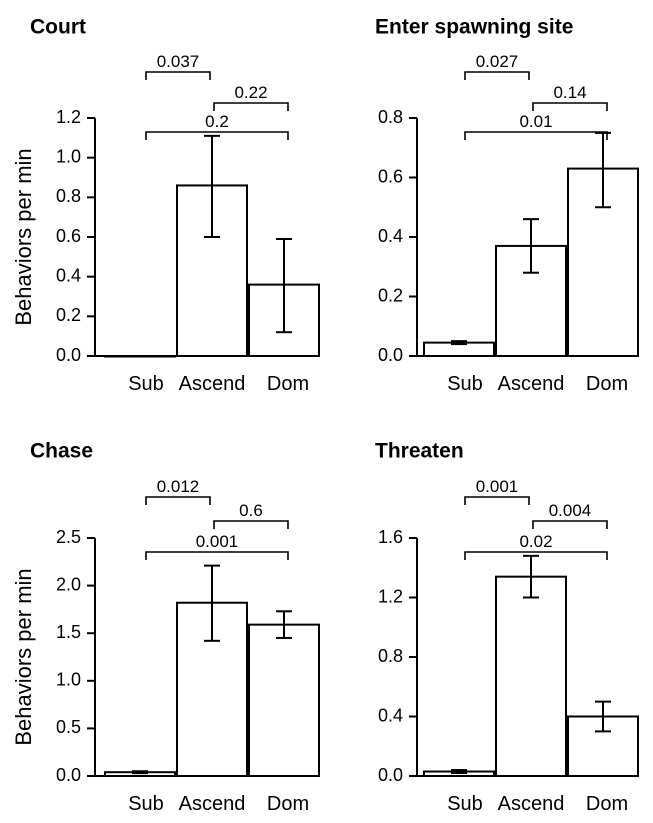  I want to click on p-value-label: 0.037, so click(178, 61).